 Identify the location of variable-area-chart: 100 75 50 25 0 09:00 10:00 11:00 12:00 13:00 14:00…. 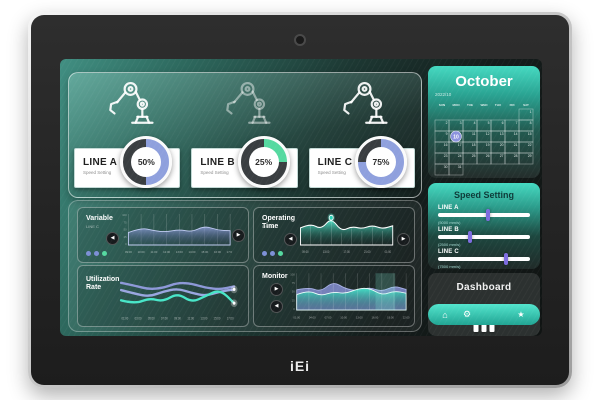
(177, 233).